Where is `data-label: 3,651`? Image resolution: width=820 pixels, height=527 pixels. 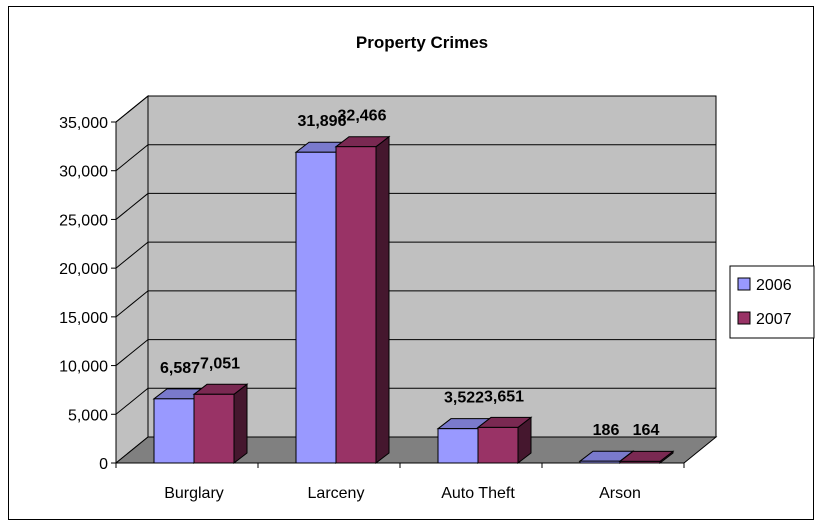 data-label: 3,651 is located at coordinates (504, 396).